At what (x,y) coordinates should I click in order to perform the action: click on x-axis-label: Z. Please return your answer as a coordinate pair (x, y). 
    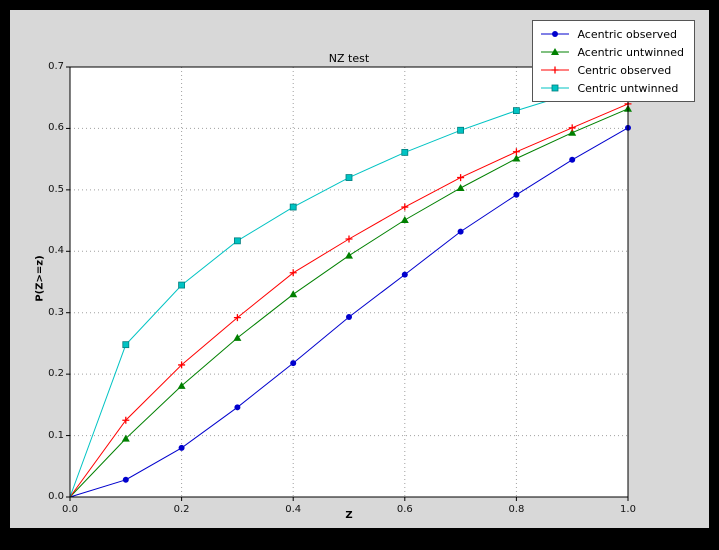
    Looking at the image, I should click on (349, 515).